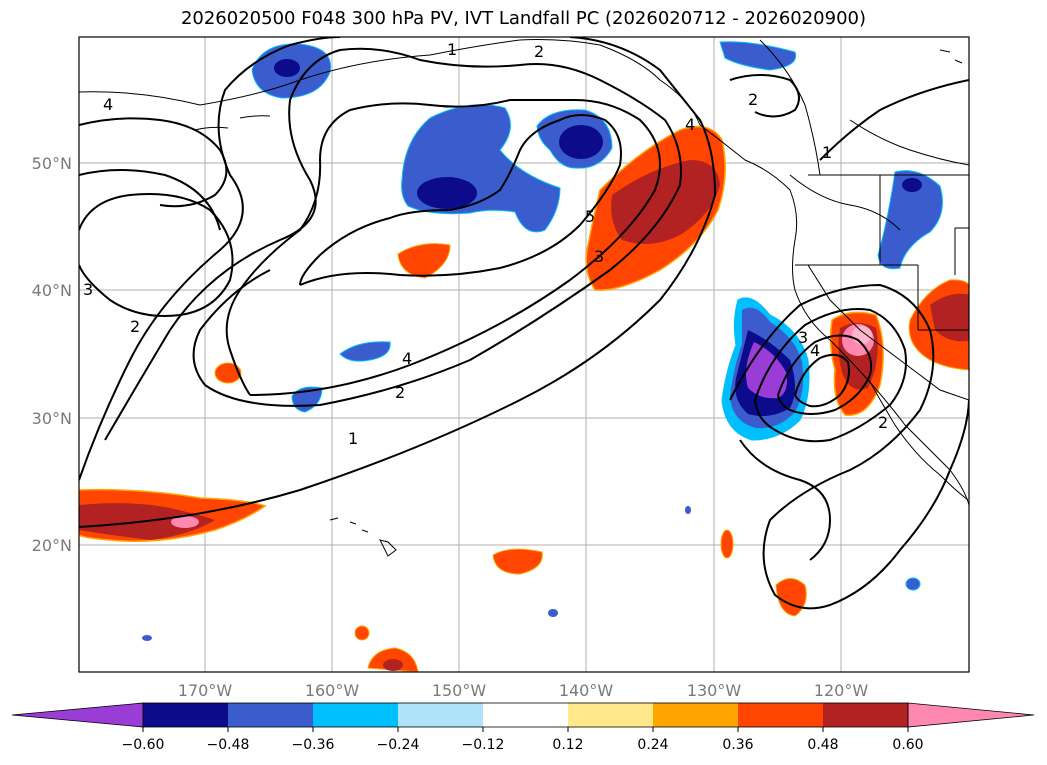  I want to click on colorbar-tick-label: −0.12, so click(483, 745).